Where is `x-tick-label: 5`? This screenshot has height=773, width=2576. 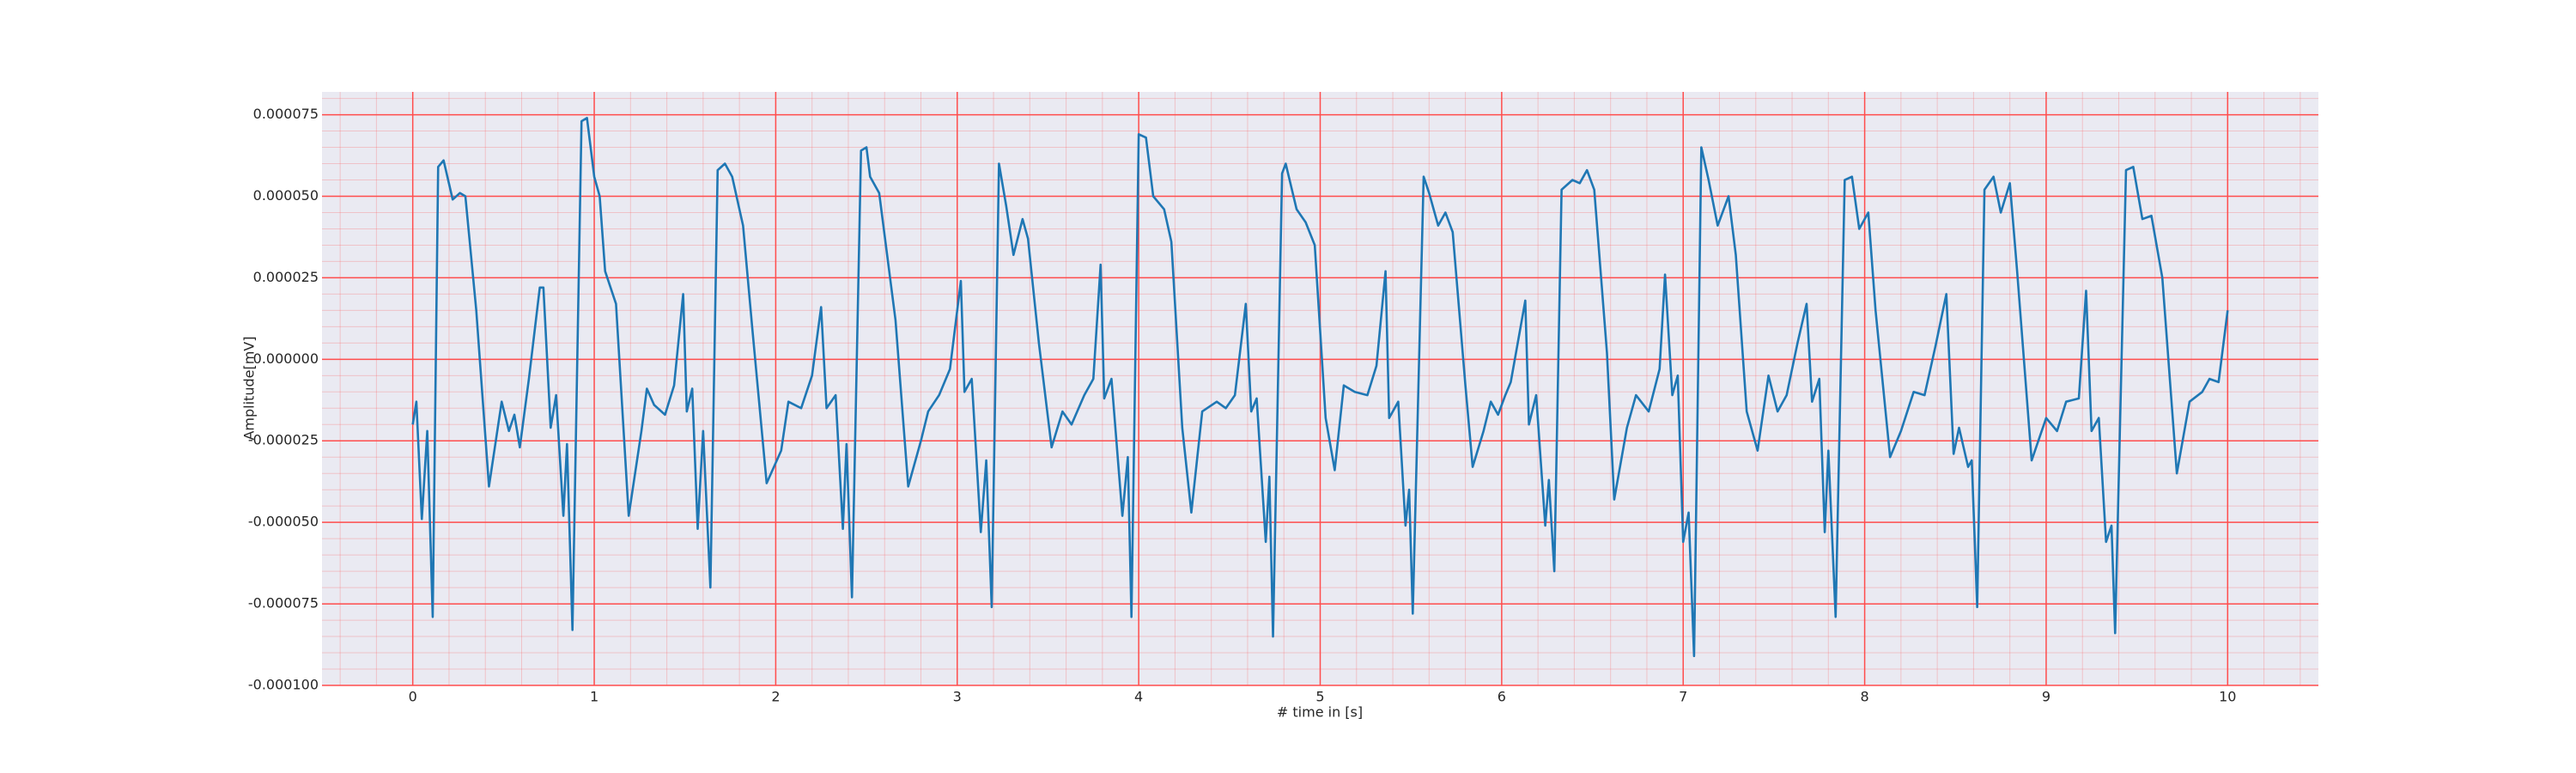 x-tick-label: 5 is located at coordinates (1319, 697).